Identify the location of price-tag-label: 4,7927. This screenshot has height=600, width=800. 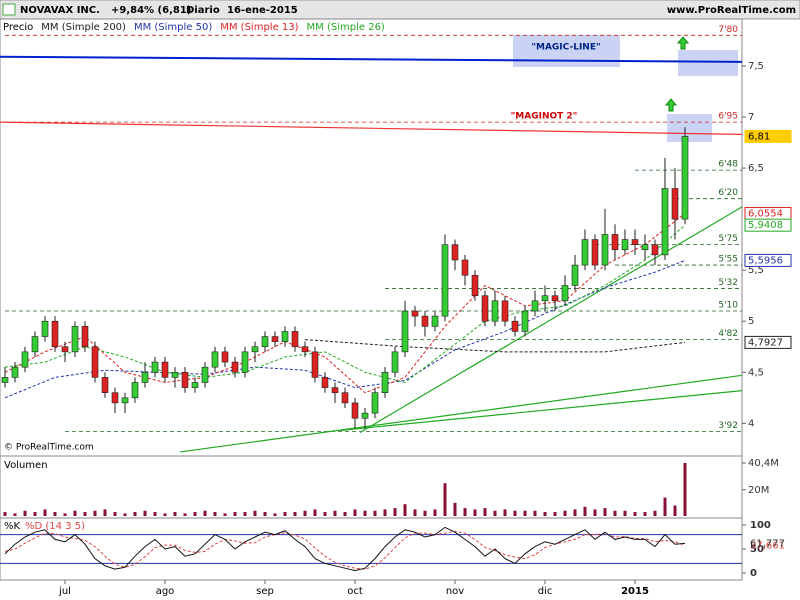
(765, 342).